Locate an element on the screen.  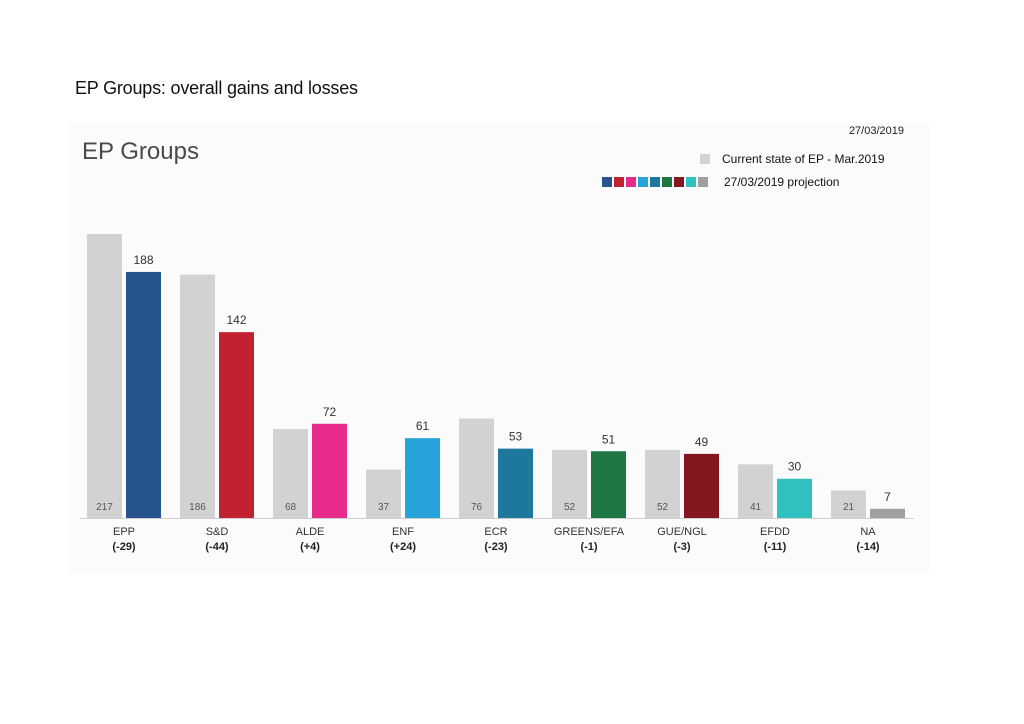
delta-label: (-3) is located at coordinates (681, 547).